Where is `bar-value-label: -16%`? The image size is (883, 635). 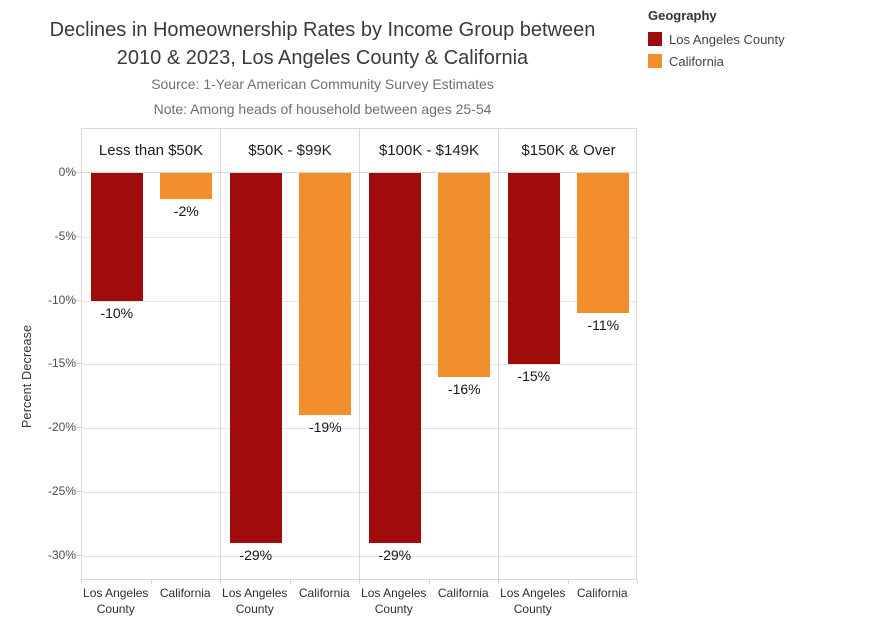 bar-value-label: -16% is located at coordinates (464, 389).